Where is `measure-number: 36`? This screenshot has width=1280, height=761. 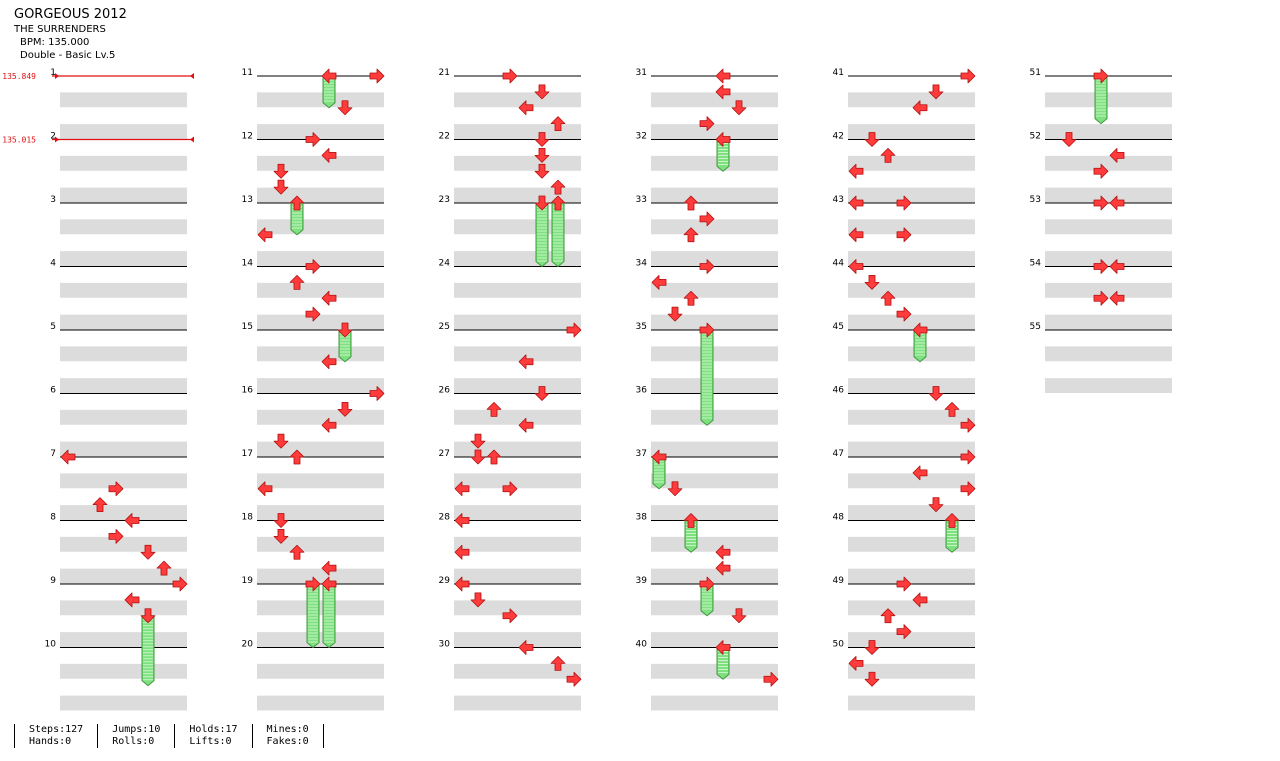 measure-number: 36 is located at coordinates (642, 391).